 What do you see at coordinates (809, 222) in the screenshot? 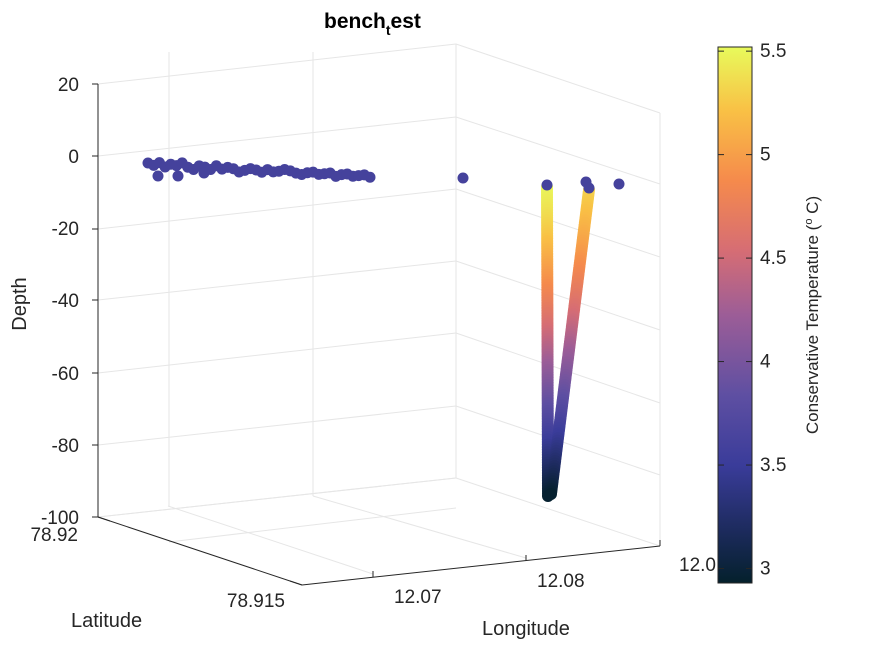
I see `colorbar-label-sup: o` at bounding box center [809, 222].